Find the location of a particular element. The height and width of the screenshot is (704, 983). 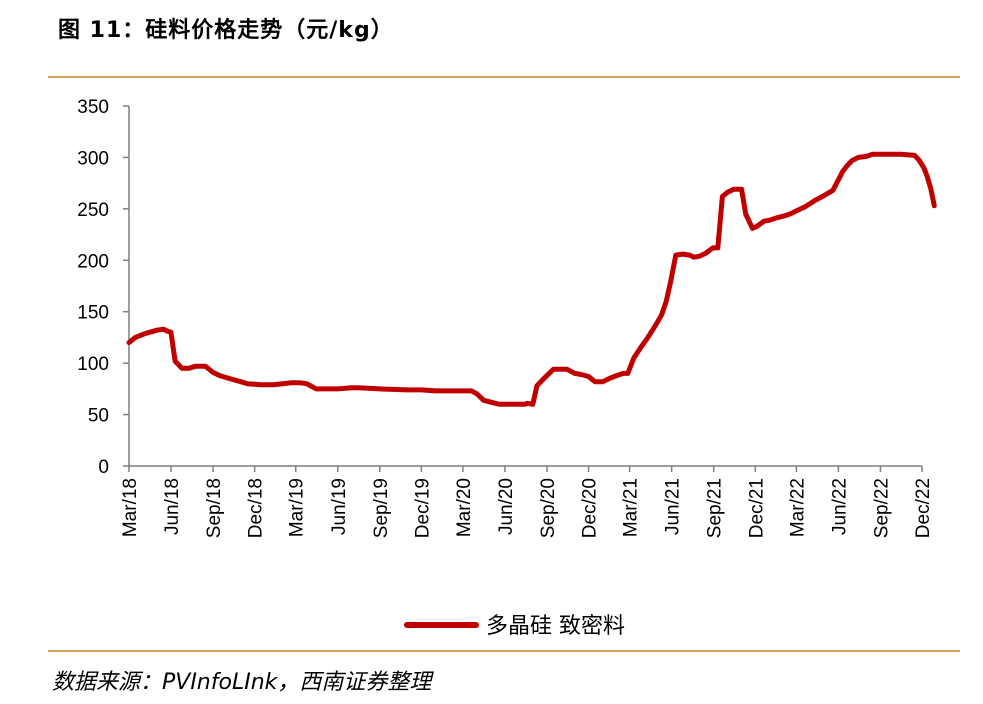

y-tick-label: 250 is located at coordinates (93, 210).